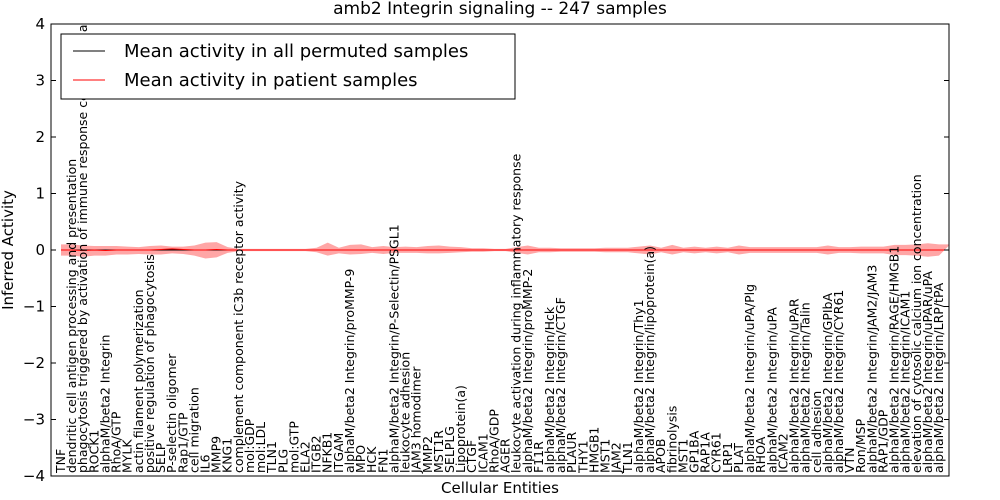 This screenshot has width=1000, height=500. I want to click on entity-label: F11R, so click(538, 457).